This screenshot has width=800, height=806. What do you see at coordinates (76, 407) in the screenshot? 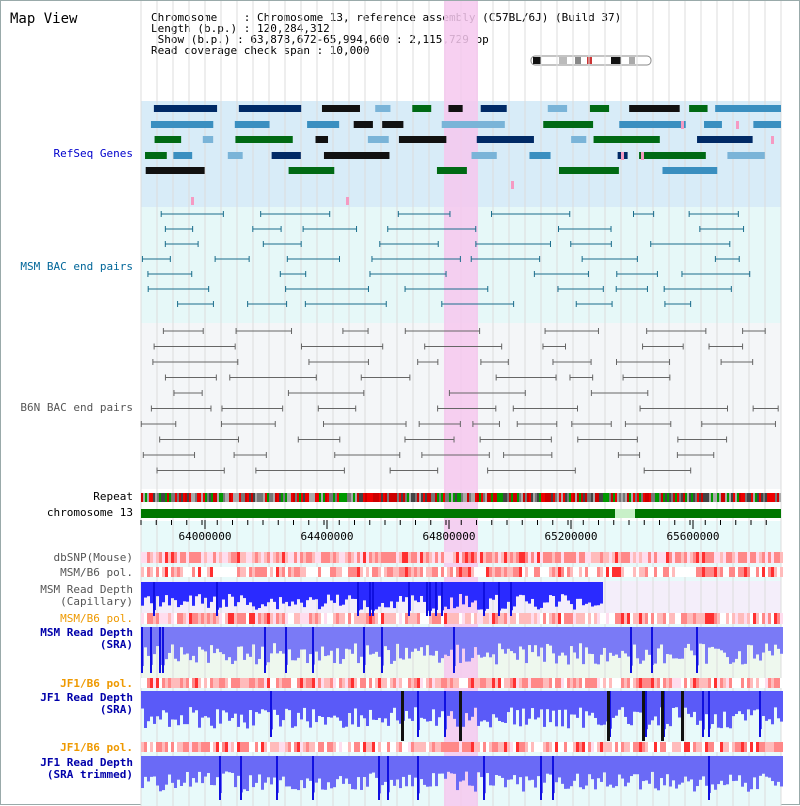
I see `track-label-b6n-bac: B6N BAC end pairs` at bounding box center [76, 407].